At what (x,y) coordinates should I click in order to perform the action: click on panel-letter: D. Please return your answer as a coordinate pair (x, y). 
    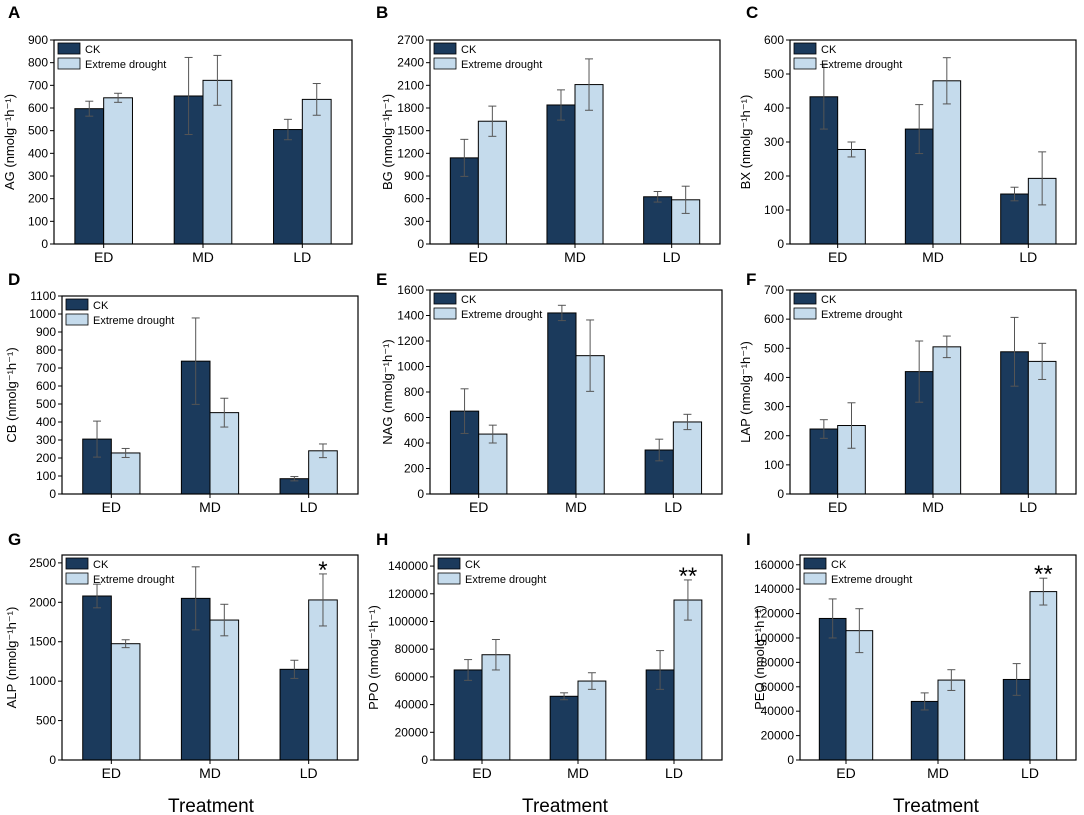
    Looking at the image, I should click on (14, 279).